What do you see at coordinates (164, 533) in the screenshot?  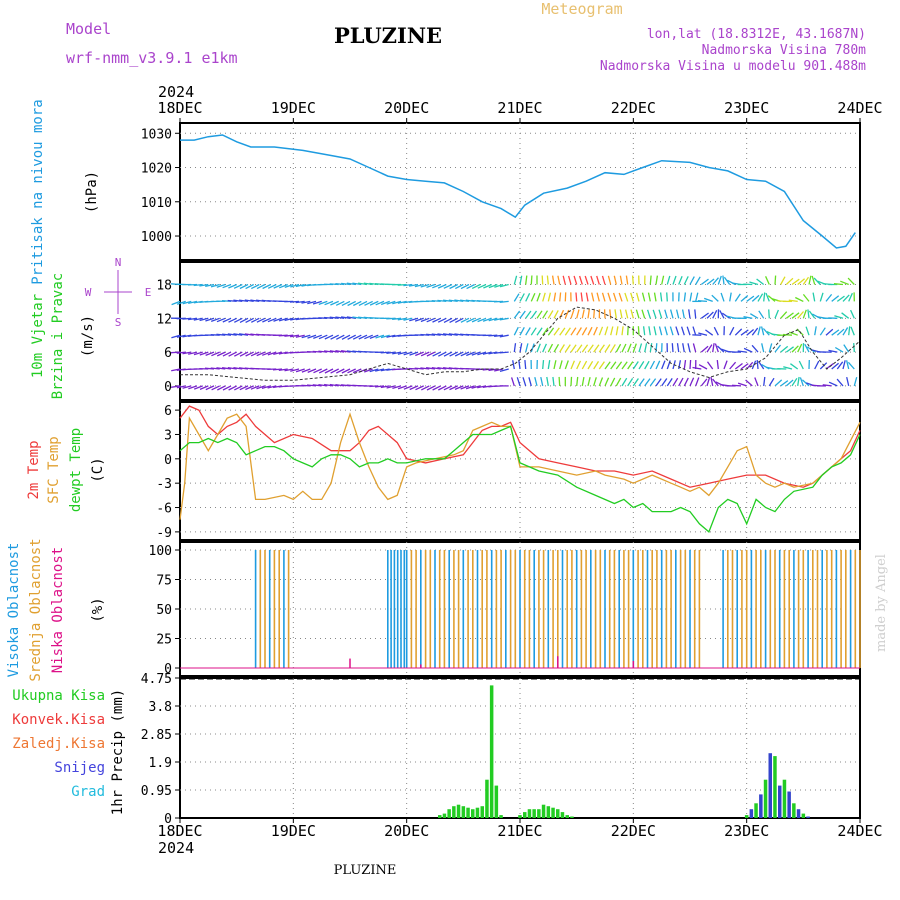 I see `y-tick-label: -9` at bounding box center [164, 533].